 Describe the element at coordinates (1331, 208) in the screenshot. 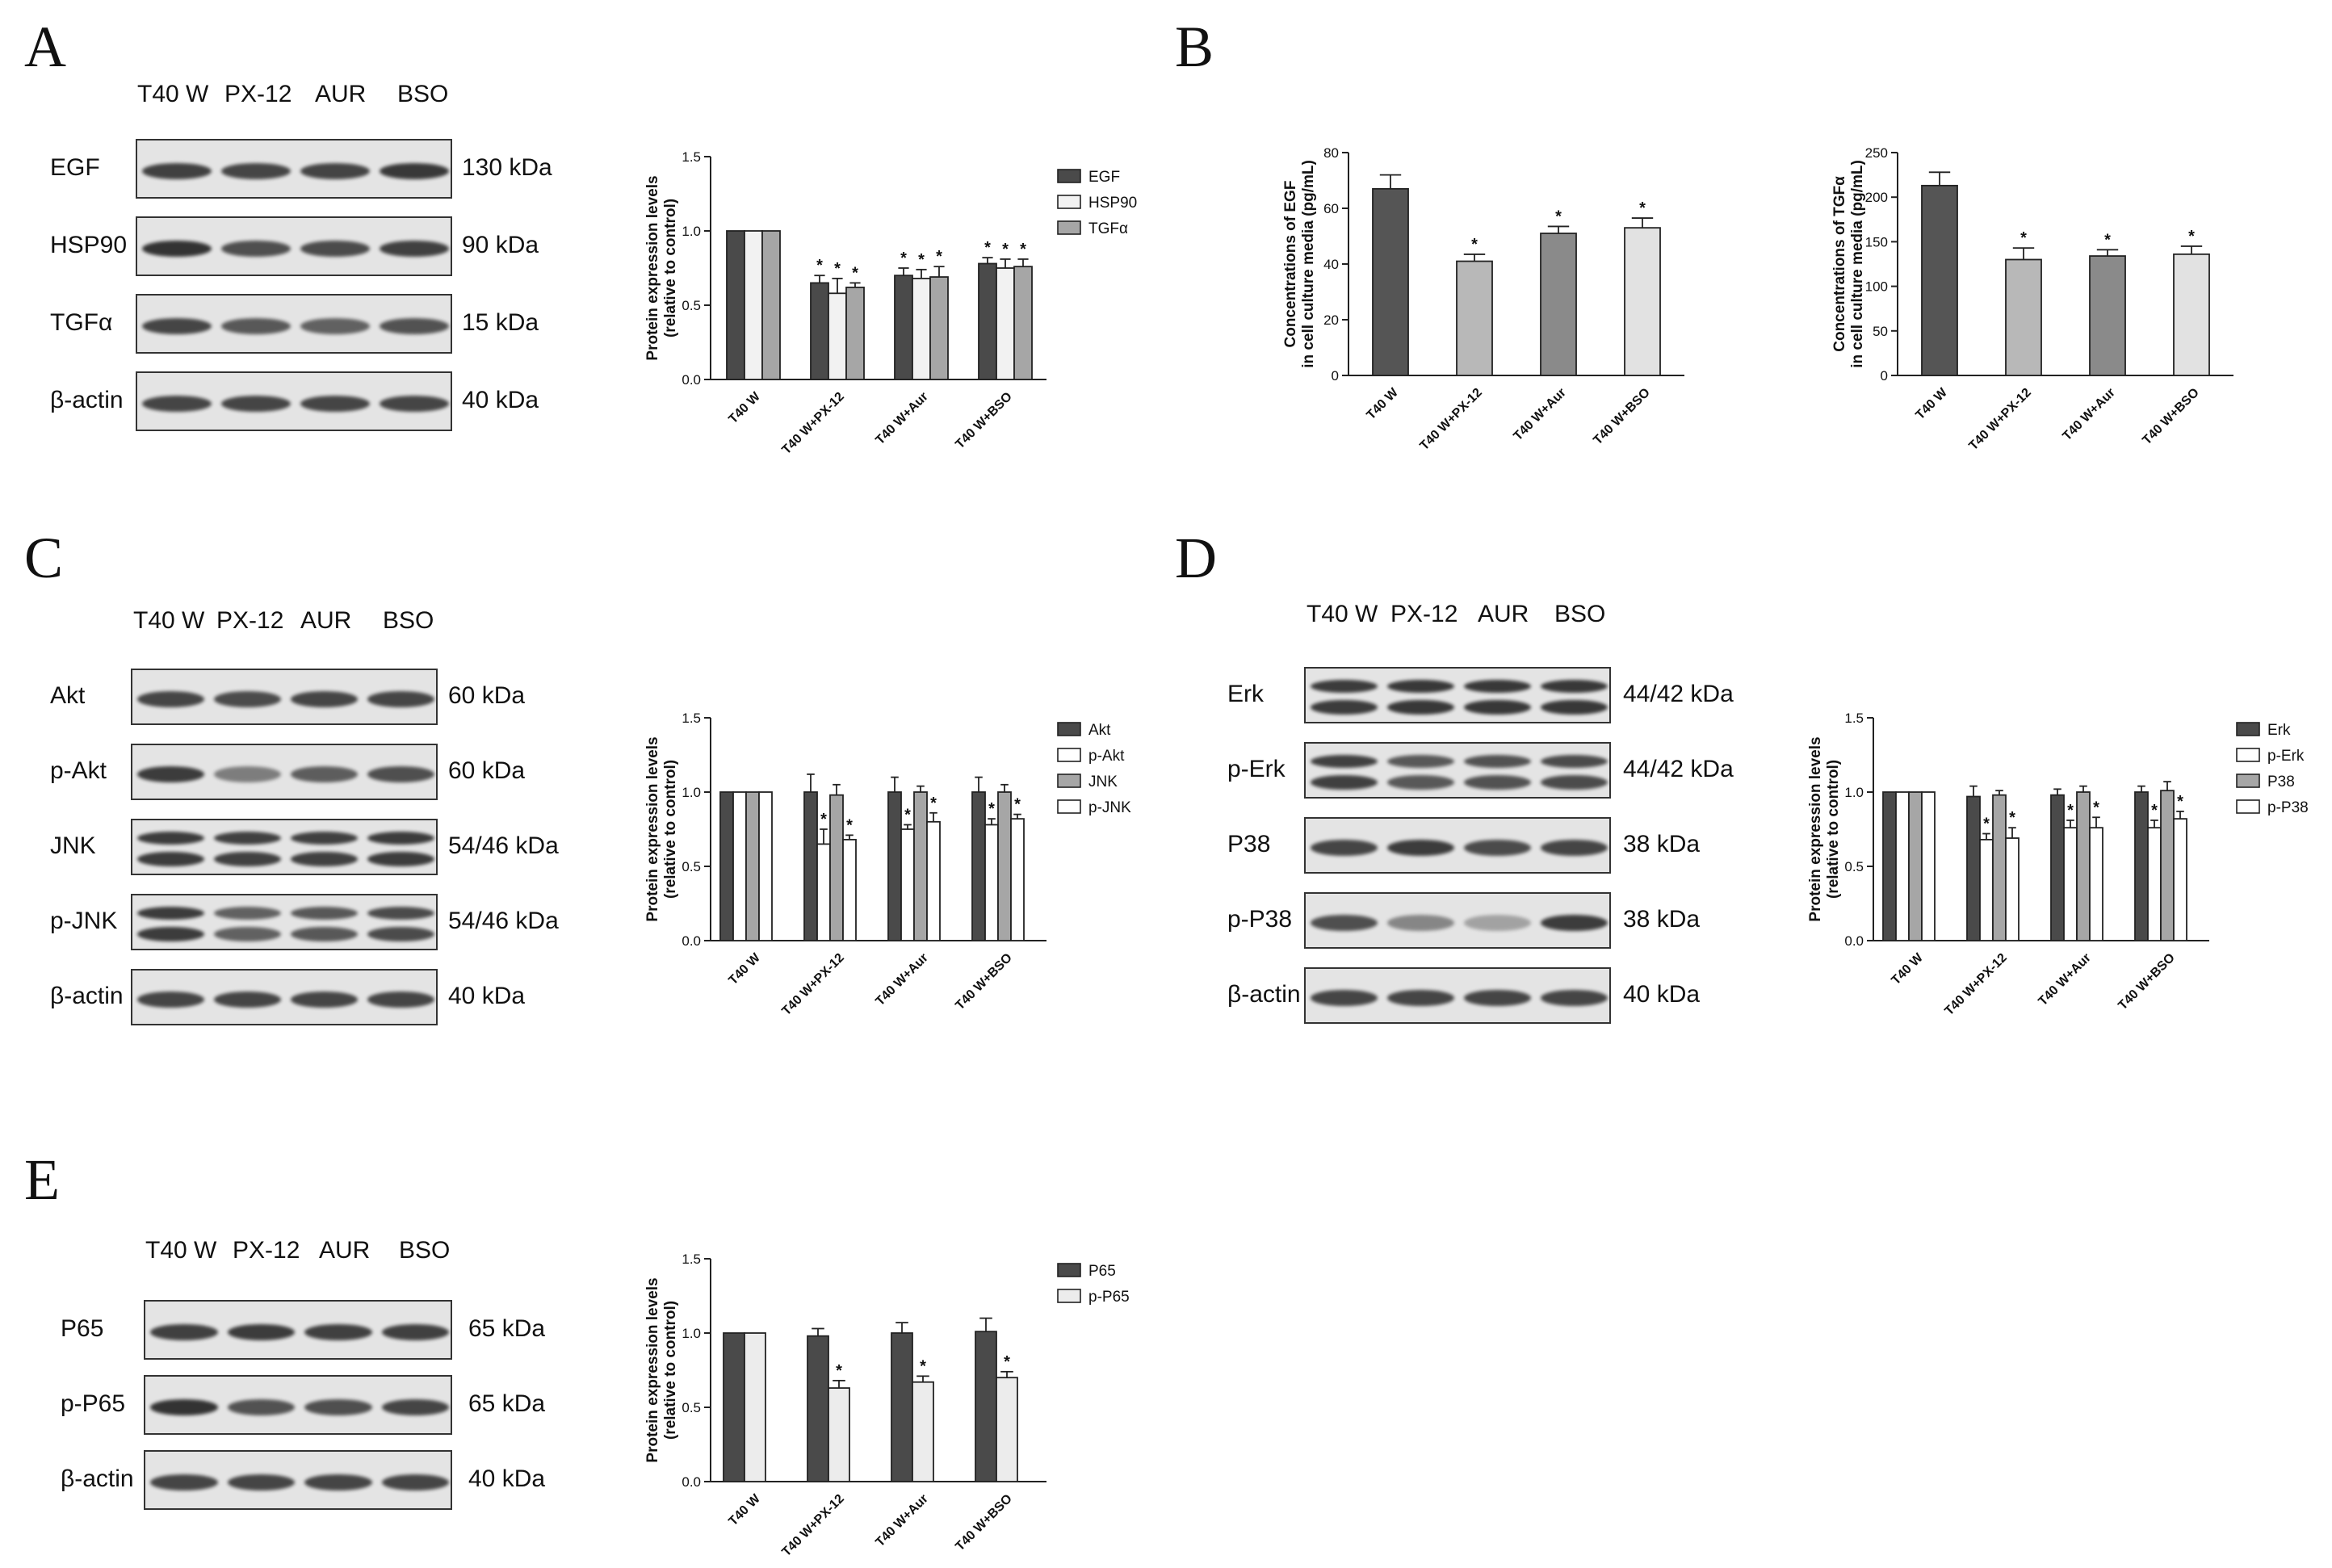

I see `y-tick-label: 60` at that location.